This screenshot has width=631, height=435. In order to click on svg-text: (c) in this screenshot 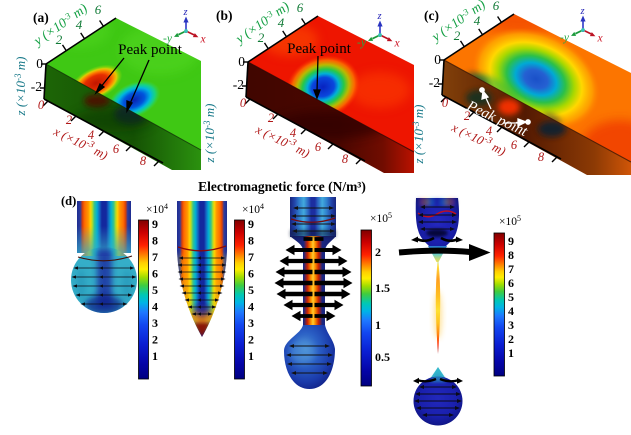, I will do `click(431, 15)`.